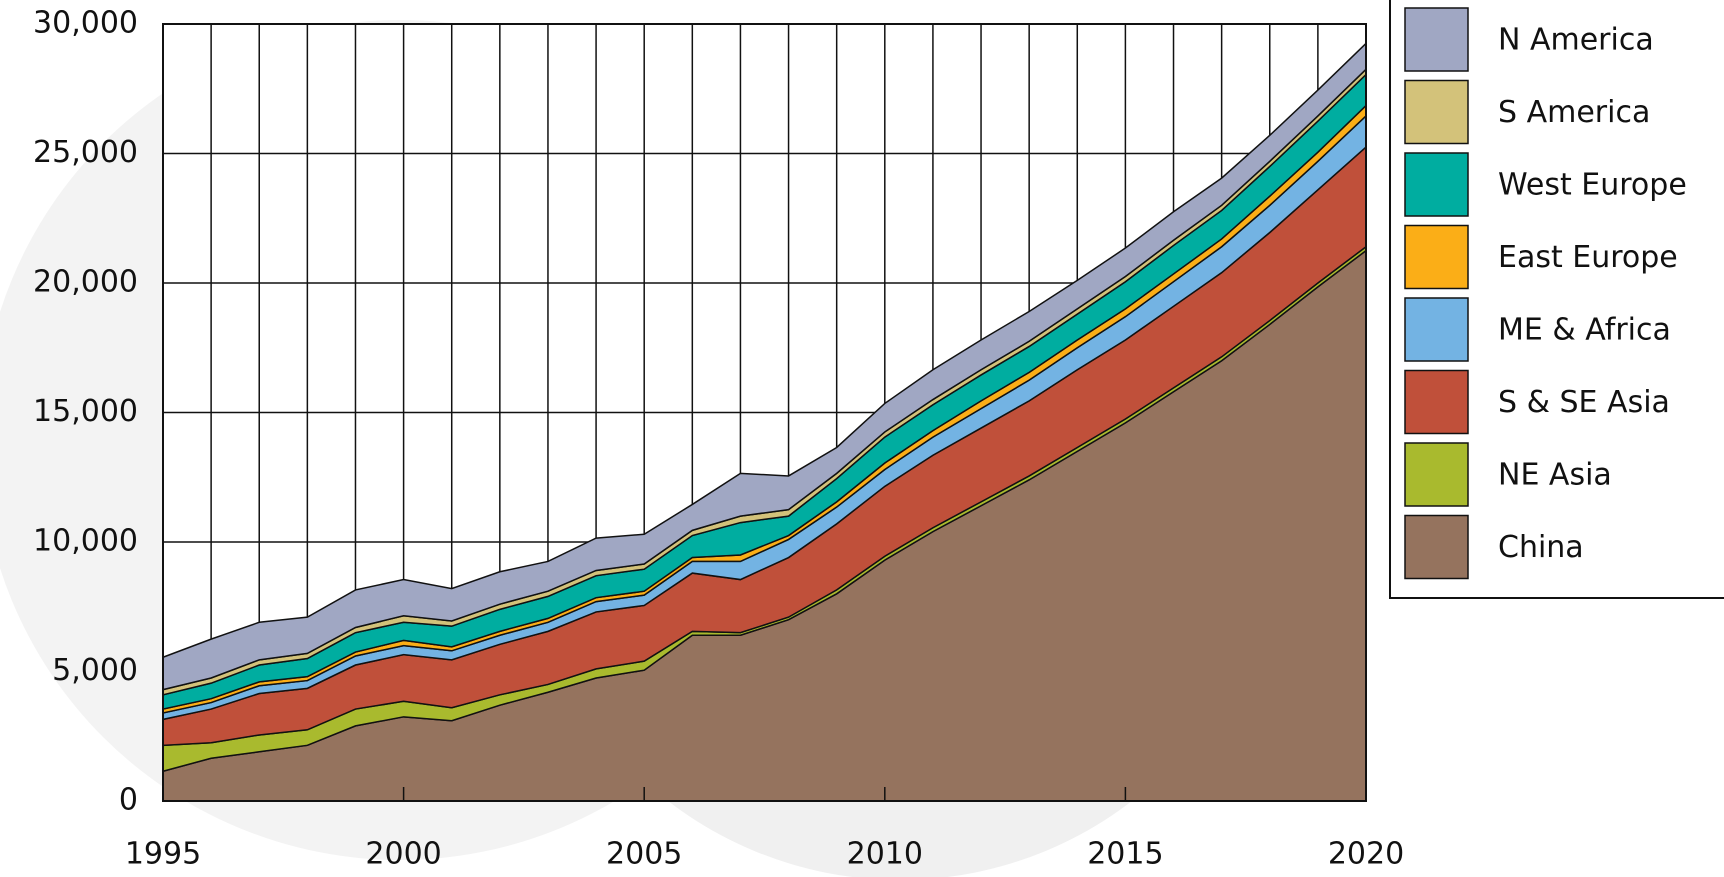 Image resolution: width=1724 pixels, height=877 pixels. I want to click on legend-label: N America, so click(1576, 40).